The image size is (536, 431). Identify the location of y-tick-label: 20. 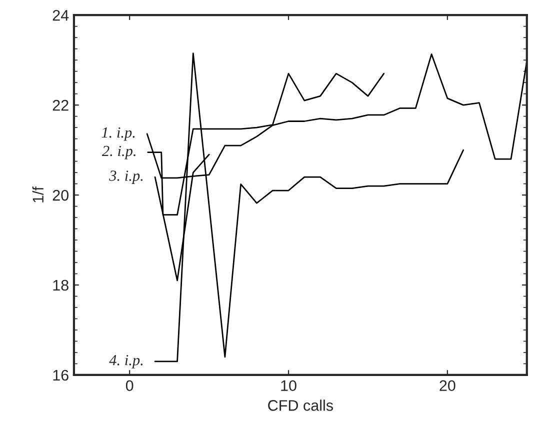
(60, 195).